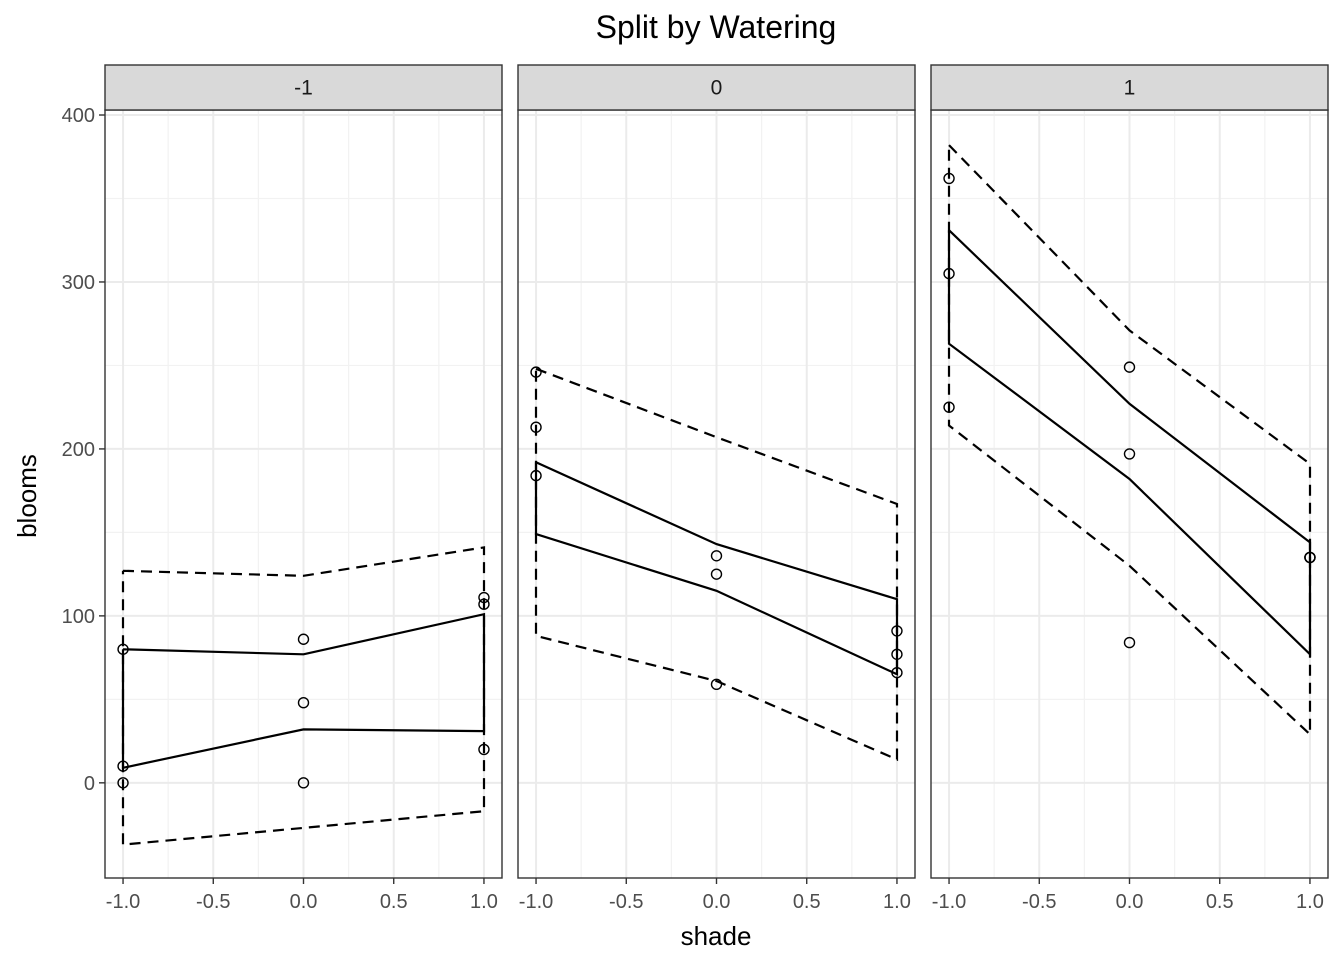  Describe the element at coordinates (27, 496) in the screenshot. I see `y-axis-title: blooms` at that location.